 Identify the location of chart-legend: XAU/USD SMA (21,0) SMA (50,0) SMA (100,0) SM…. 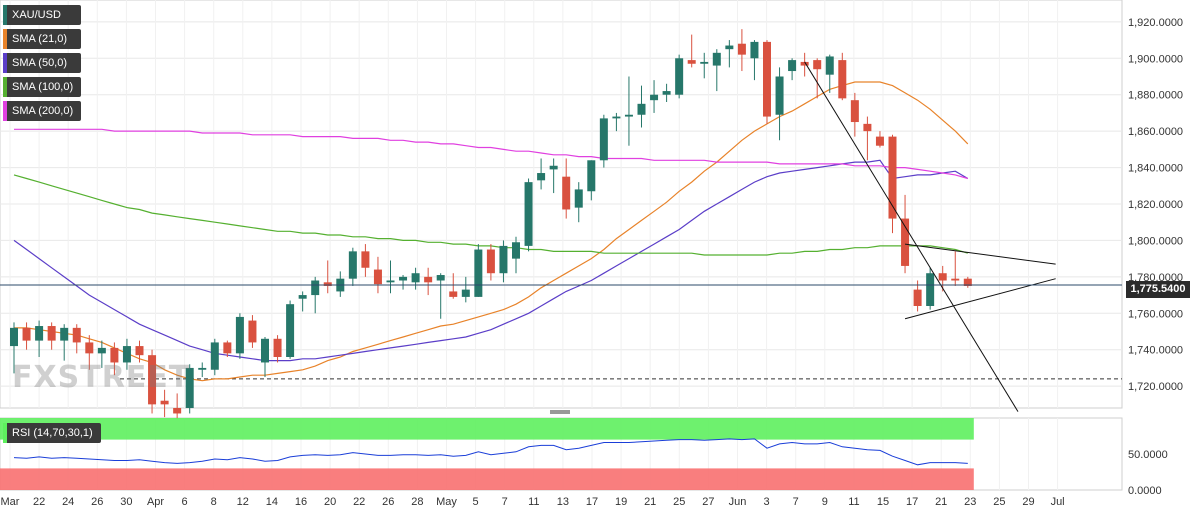
(42, 63).